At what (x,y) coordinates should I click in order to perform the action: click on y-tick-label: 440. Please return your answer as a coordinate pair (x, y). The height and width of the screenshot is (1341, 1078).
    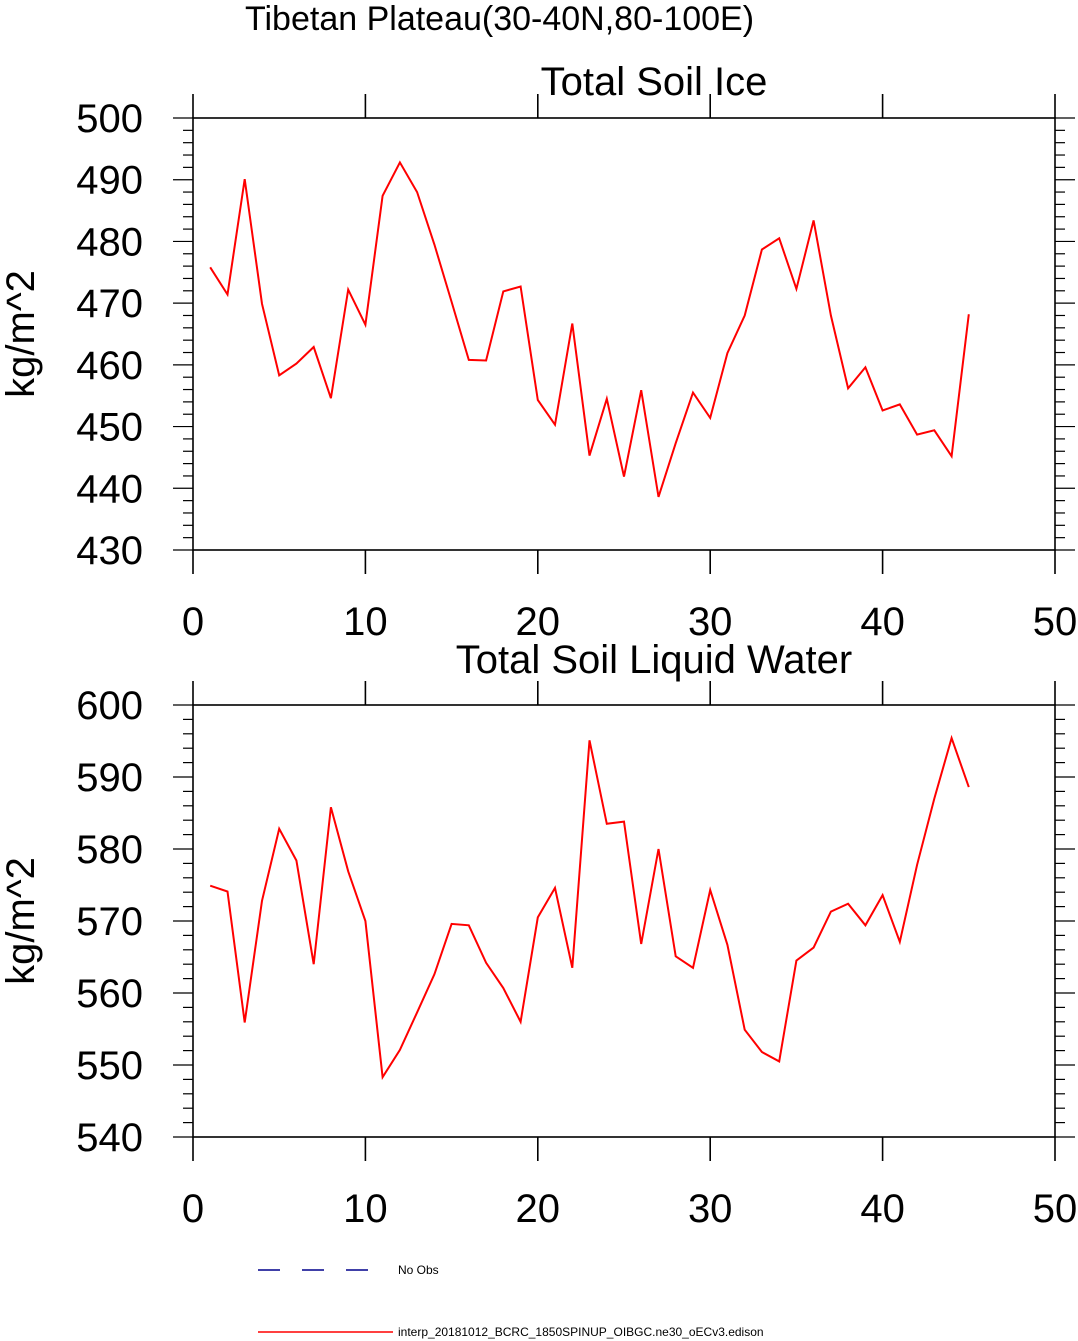
    Looking at the image, I should click on (109, 489).